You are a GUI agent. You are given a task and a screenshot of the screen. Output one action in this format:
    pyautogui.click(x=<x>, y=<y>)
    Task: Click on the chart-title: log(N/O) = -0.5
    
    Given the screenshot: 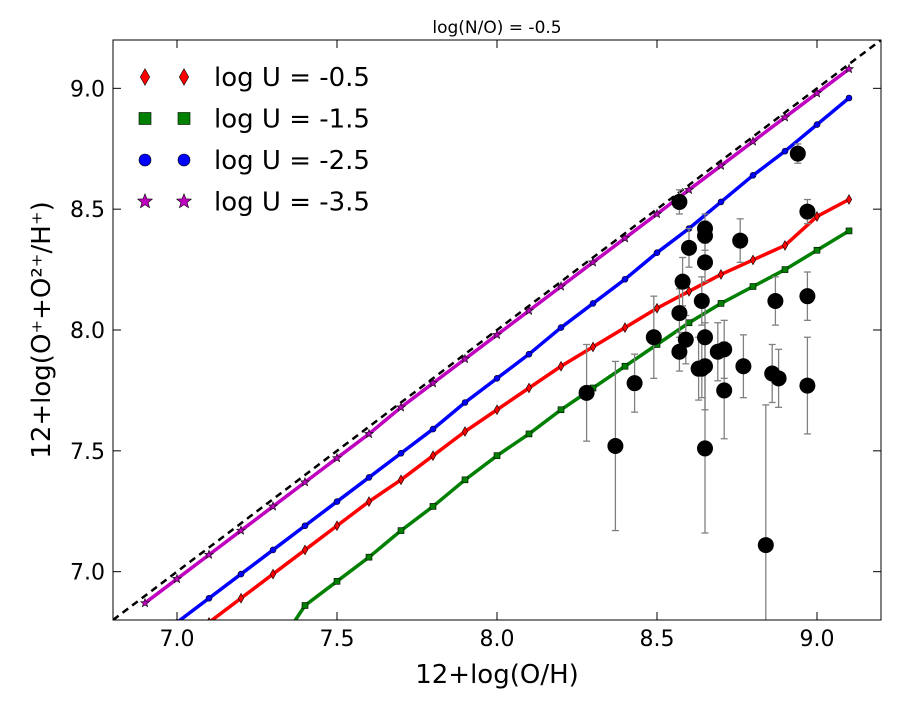 What is the action you would take?
    pyautogui.click(x=496, y=28)
    